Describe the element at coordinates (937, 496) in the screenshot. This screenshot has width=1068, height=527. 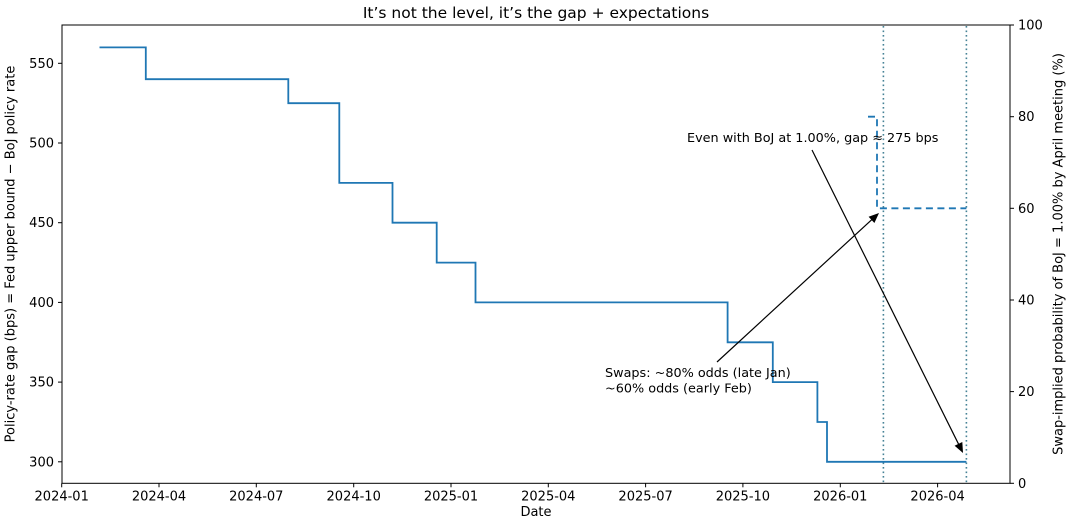
I see `x-tick-label: 2026-04` at that location.